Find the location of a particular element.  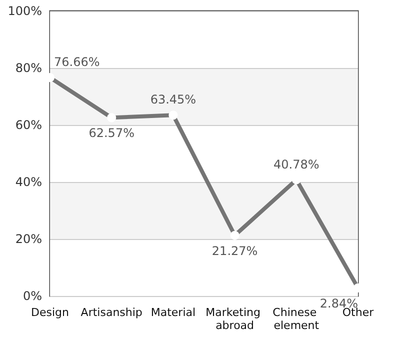

y-tick-label: 20% is located at coordinates (28, 239).